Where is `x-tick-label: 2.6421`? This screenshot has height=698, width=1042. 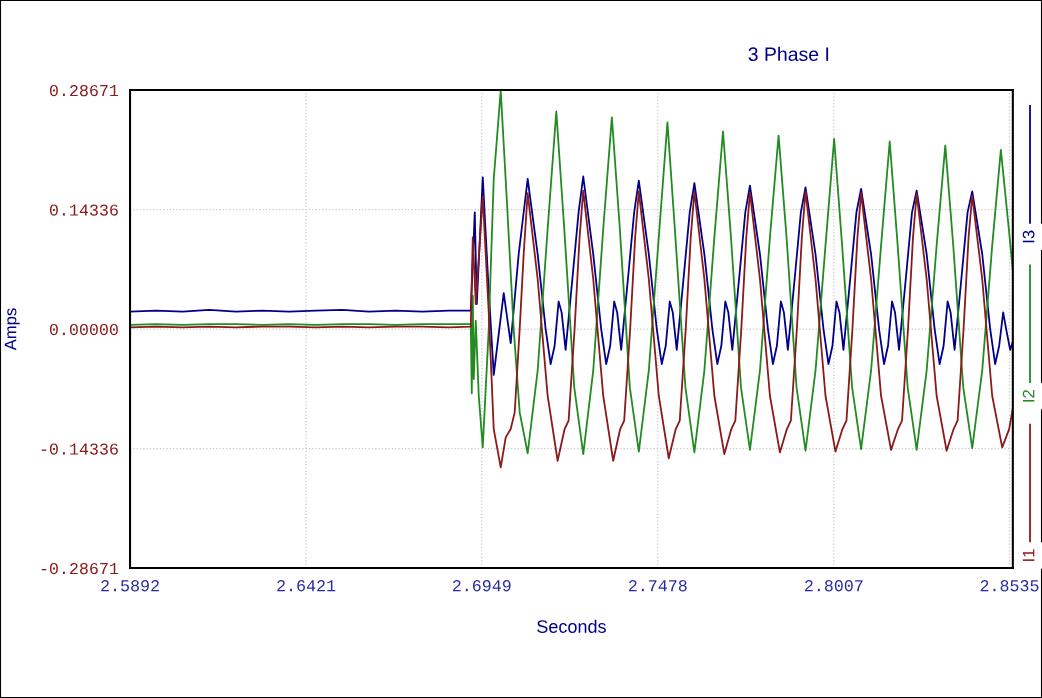 x-tick-label: 2.6421 is located at coordinates (306, 586).